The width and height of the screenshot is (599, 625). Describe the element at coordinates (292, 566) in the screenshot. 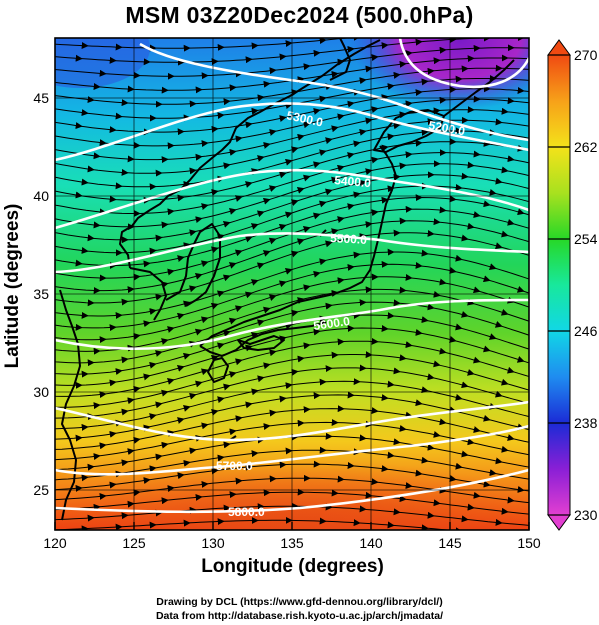

I see `x-axis-label: Longitude (degrees)` at that location.